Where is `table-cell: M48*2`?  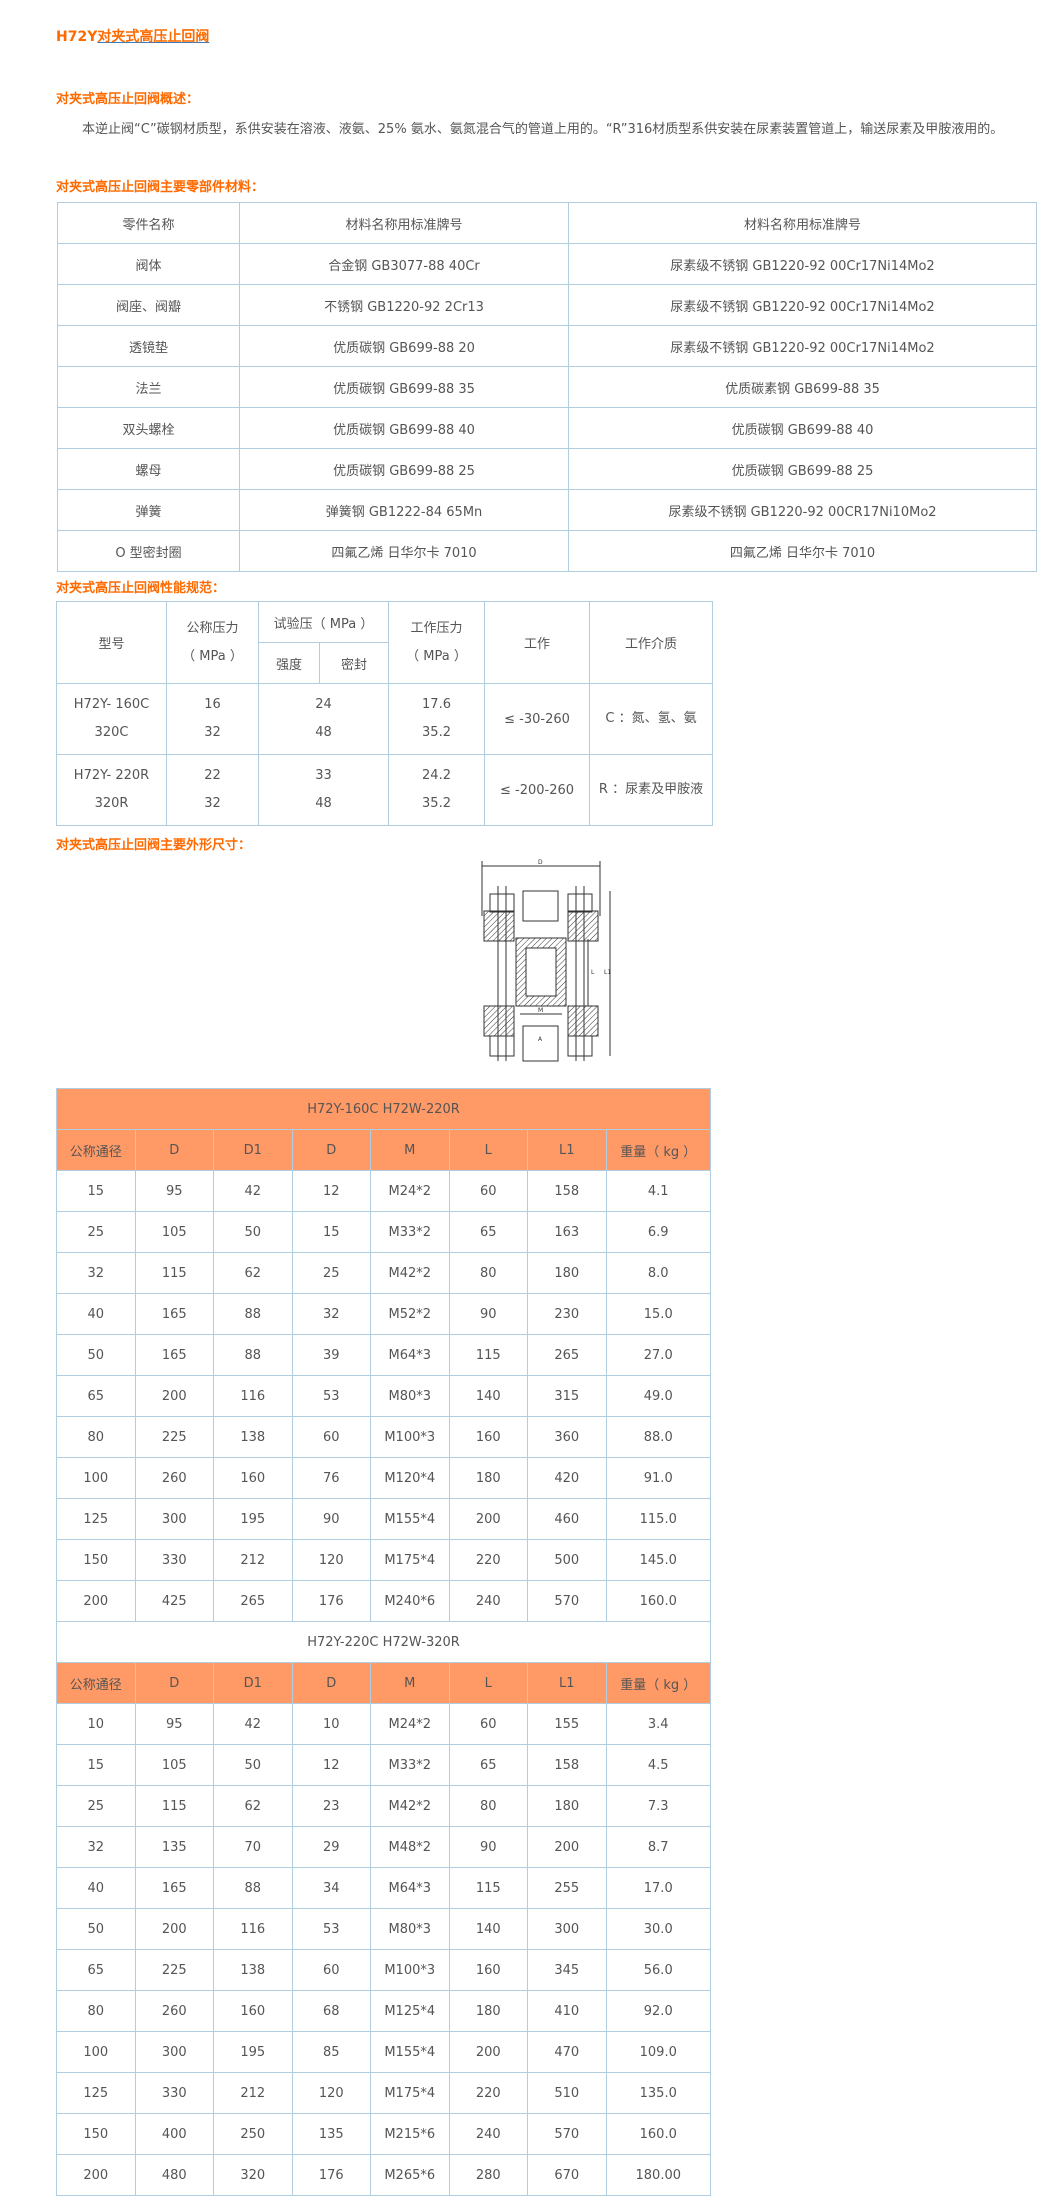
table-cell: M48*2 is located at coordinates (410, 1847).